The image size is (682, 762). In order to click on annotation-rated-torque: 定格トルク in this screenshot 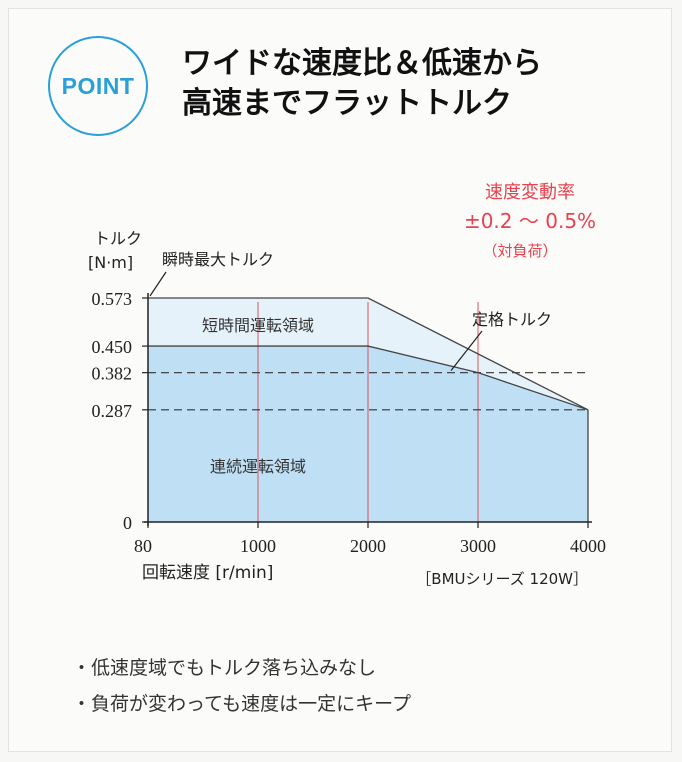, I will do `click(512, 319)`.